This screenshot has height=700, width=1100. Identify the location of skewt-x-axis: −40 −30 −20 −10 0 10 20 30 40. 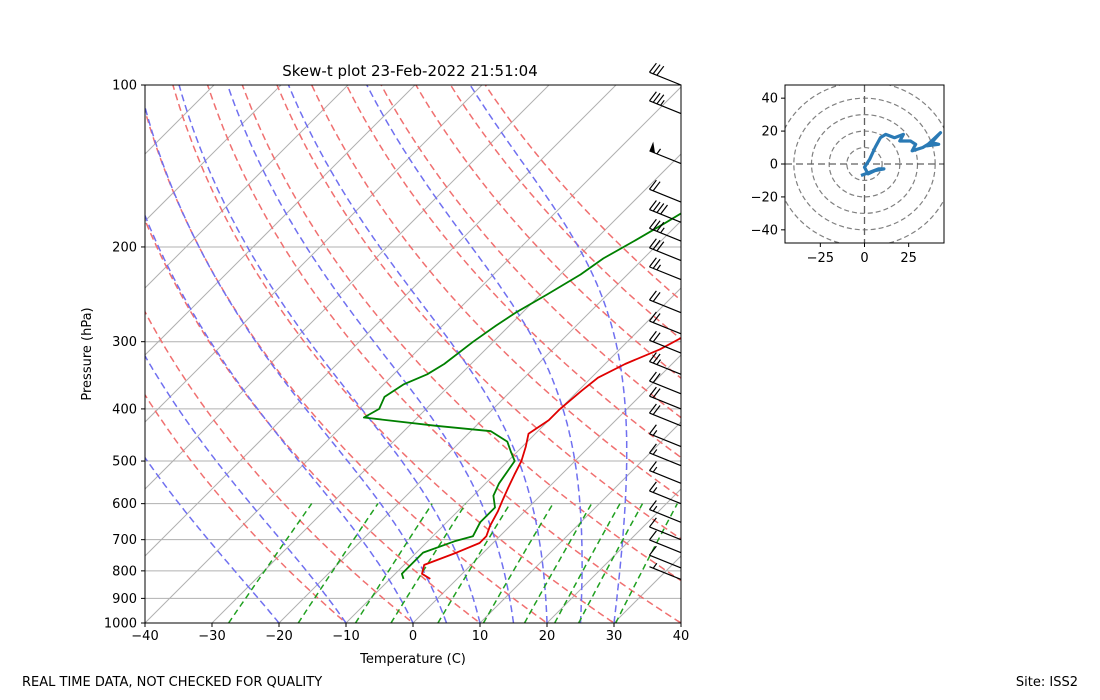
(410, 633).